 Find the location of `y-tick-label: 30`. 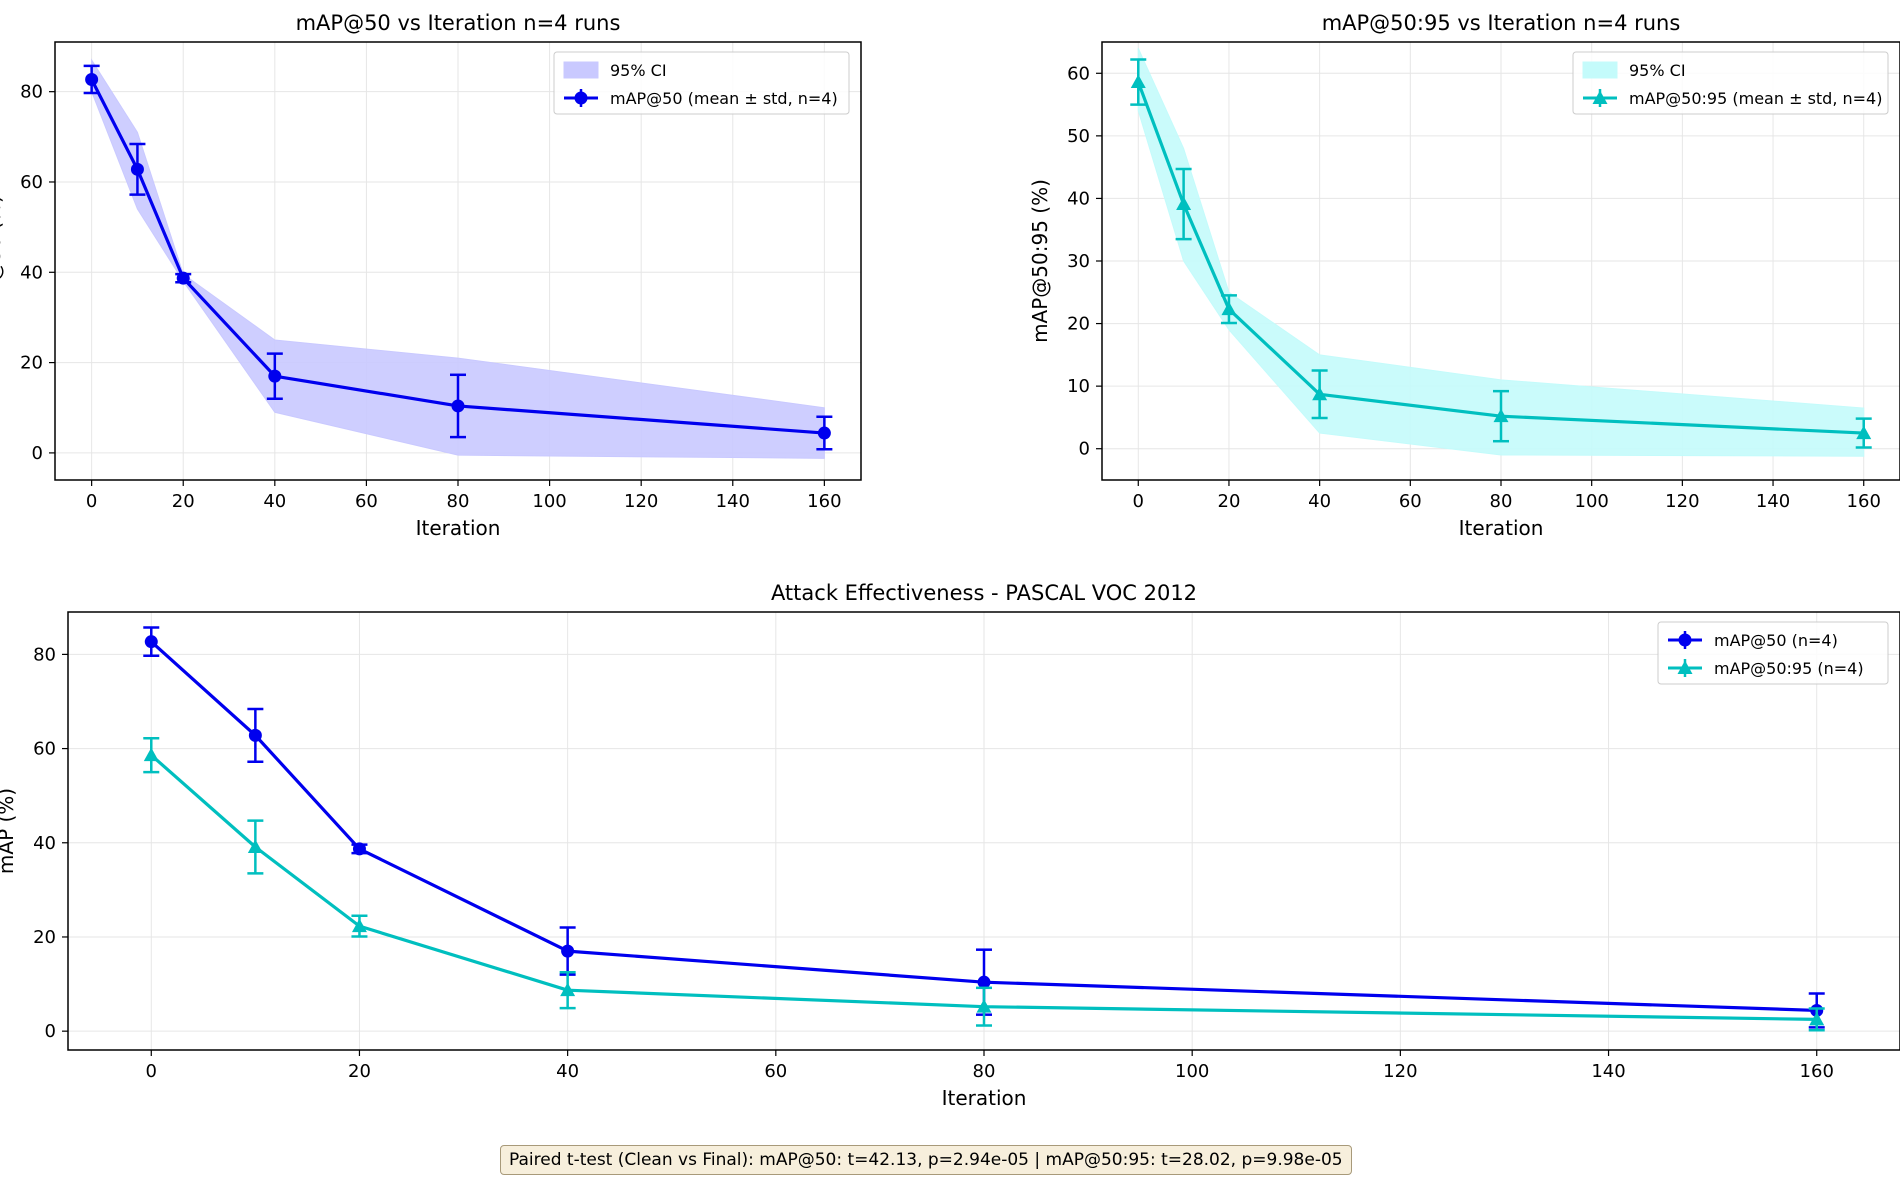

y-tick-label: 30 is located at coordinates (1078, 261).